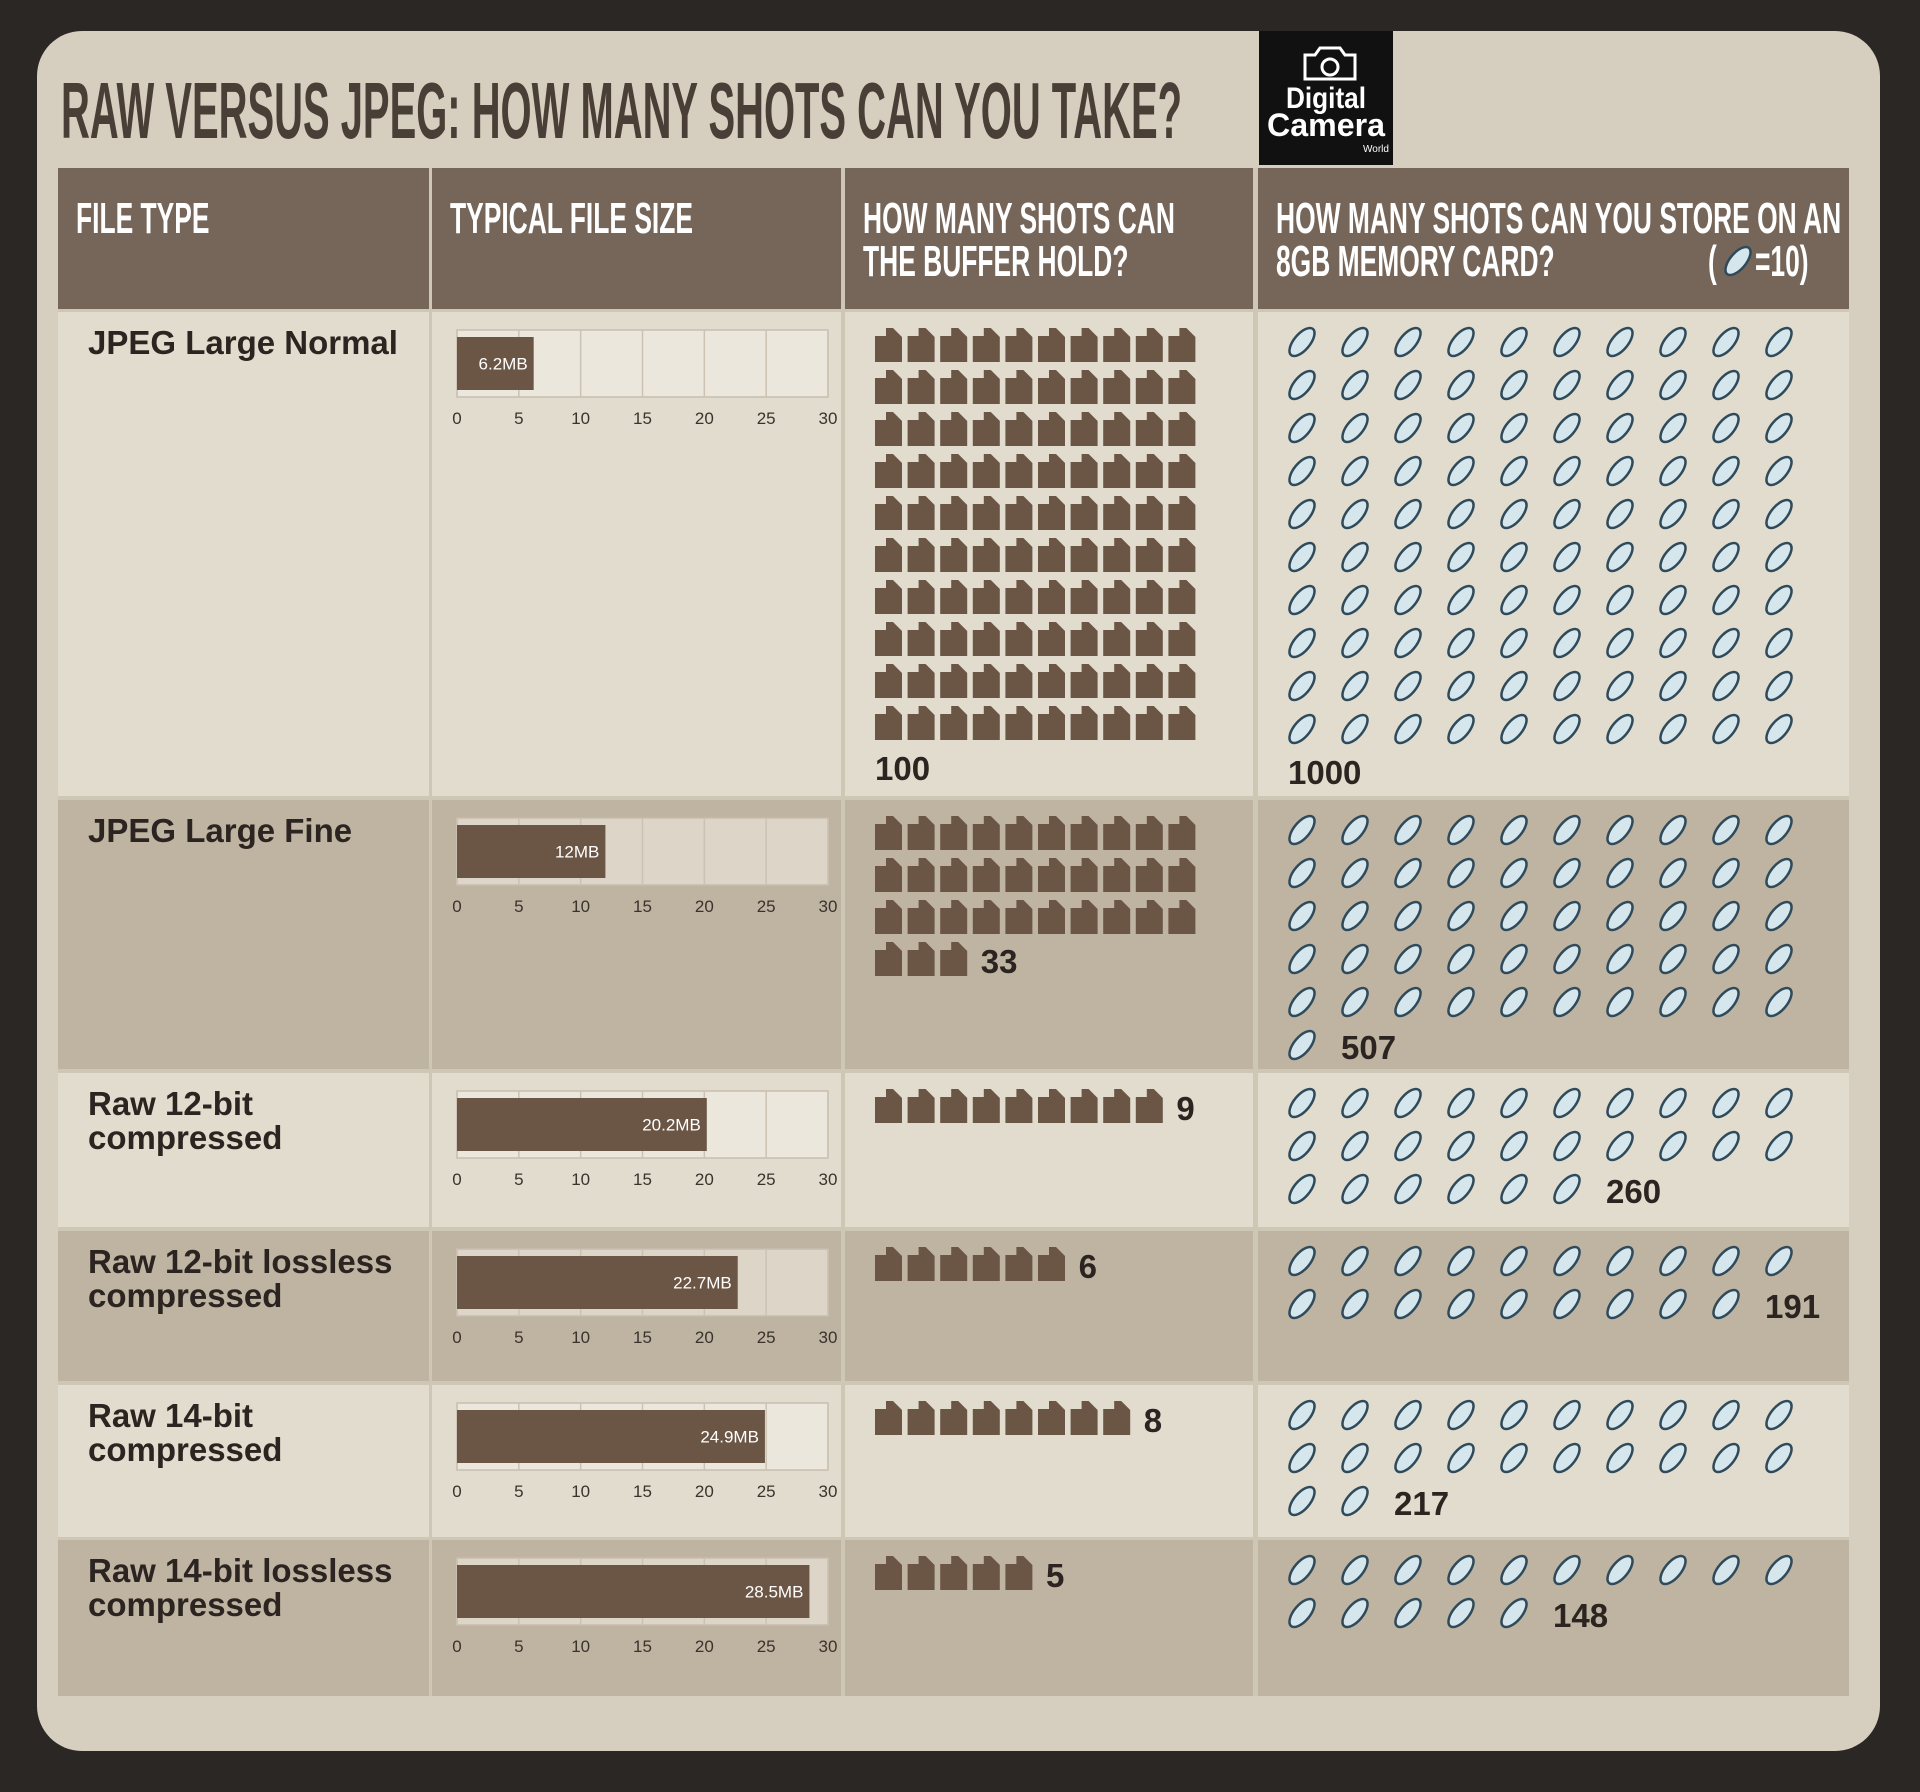 Image resolution: width=1920 pixels, height=1792 pixels. Describe the element at coordinates (1185, 1108) in the screenshot. I see `buffer-count: 9` at that location.